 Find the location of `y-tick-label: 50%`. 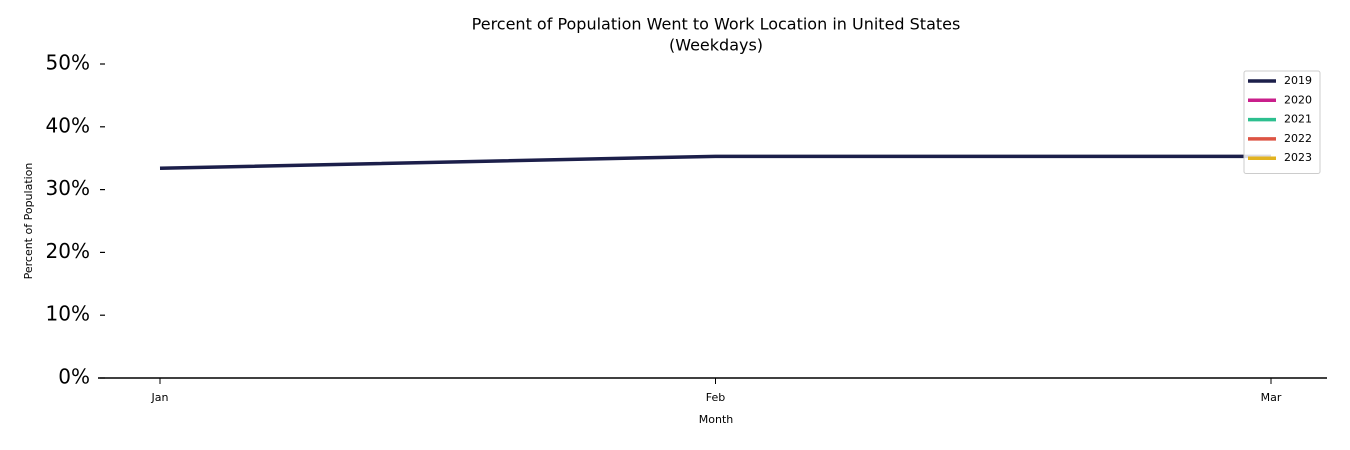

y-tick-label: 50% is located at coordinates (68, 63).